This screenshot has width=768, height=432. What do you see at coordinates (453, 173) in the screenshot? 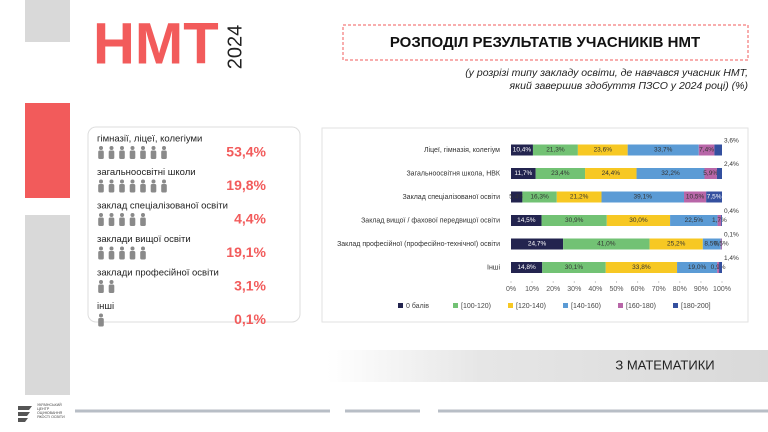
I see `category-label: Загальноосвітня школа, НВК` at bounding box center [453, 173].